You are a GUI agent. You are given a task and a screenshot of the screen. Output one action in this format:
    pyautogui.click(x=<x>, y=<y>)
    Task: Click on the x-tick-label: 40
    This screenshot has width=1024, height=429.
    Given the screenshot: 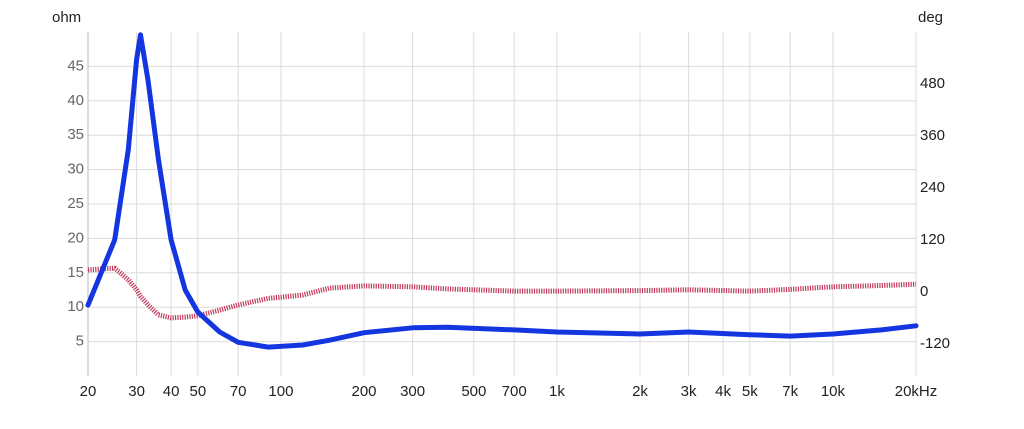 What is the action you would take?
    pyautogui.click(x=171, y=391)
    